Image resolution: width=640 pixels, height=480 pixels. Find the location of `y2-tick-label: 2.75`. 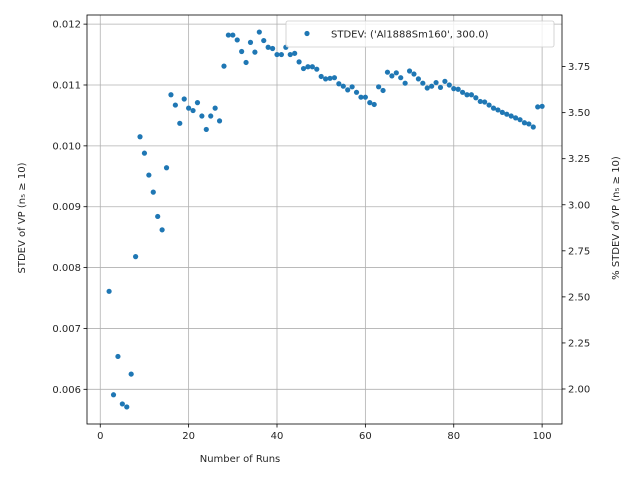

y2-tick-label: 2.75 is located at coordinates (579, 251).